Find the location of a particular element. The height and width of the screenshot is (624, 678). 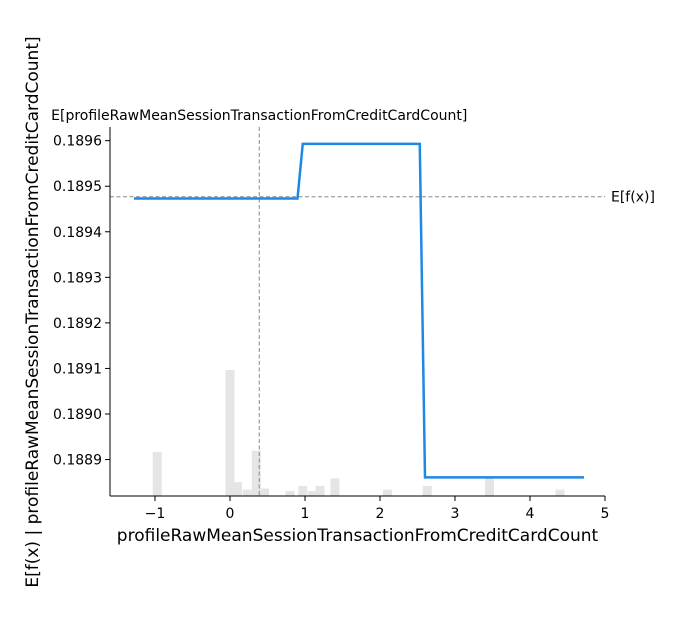

y-tick-label: 0.1893 is located at coordinates (77, 278).